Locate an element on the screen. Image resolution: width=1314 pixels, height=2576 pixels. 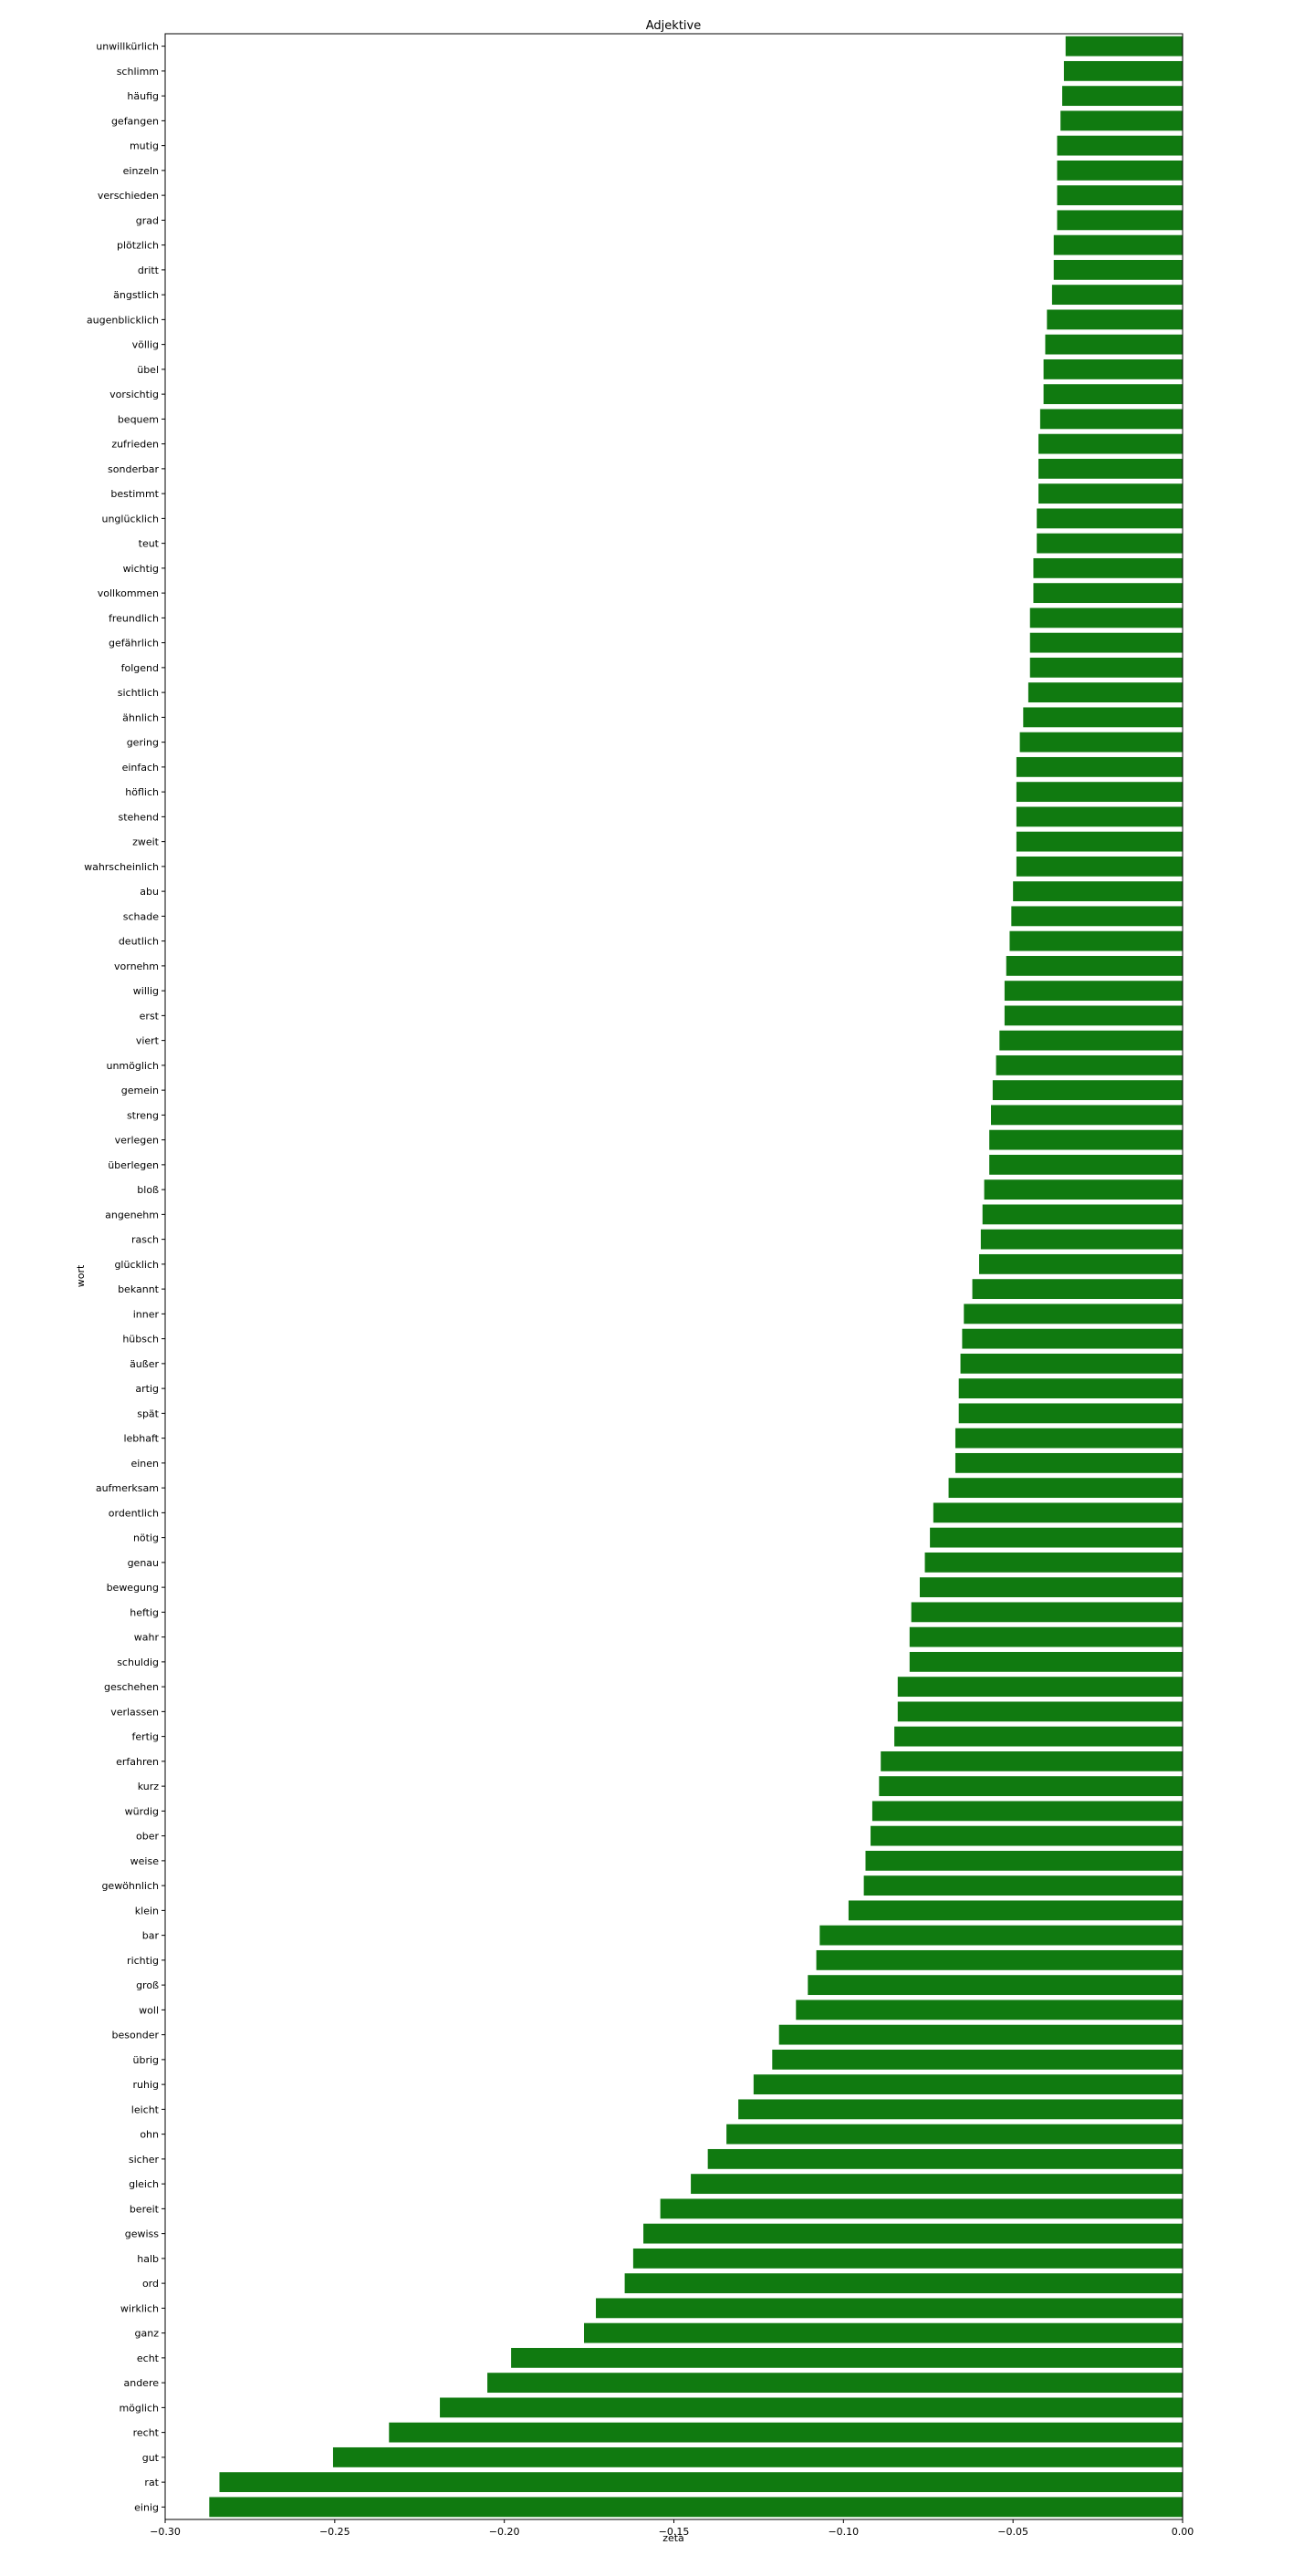
category-label: glücklich is located at coordinates (136, 1265).